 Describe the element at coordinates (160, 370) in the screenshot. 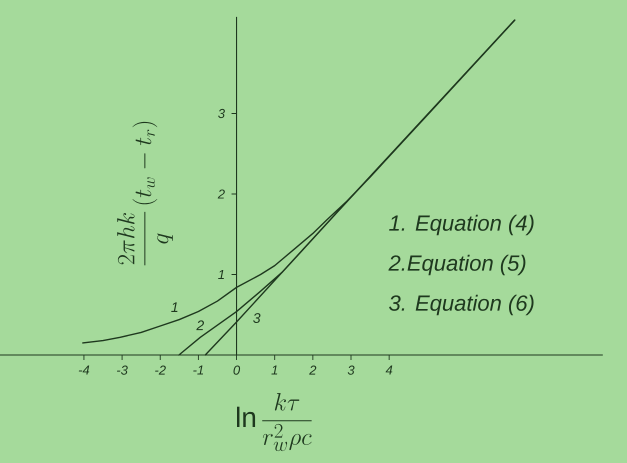

I see `x-tick-label: -2` at that location.